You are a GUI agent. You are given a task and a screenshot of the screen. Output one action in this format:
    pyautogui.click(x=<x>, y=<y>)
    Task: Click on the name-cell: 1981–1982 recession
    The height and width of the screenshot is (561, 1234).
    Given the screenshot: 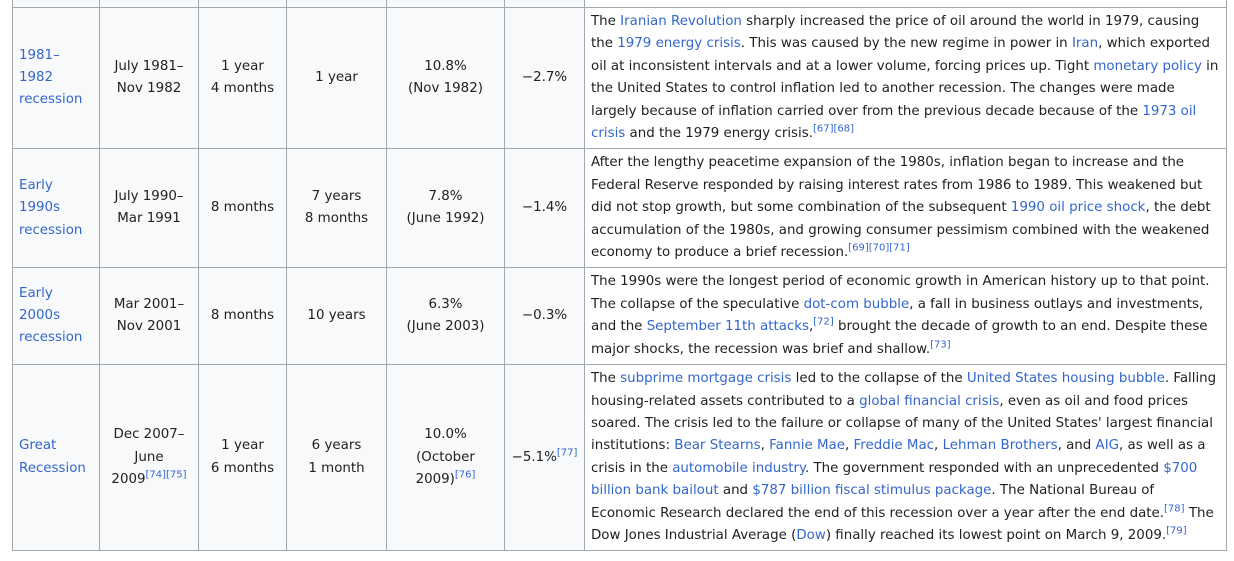 What is the action you would take?
    pyautogui.click(x=56, y=78)
    